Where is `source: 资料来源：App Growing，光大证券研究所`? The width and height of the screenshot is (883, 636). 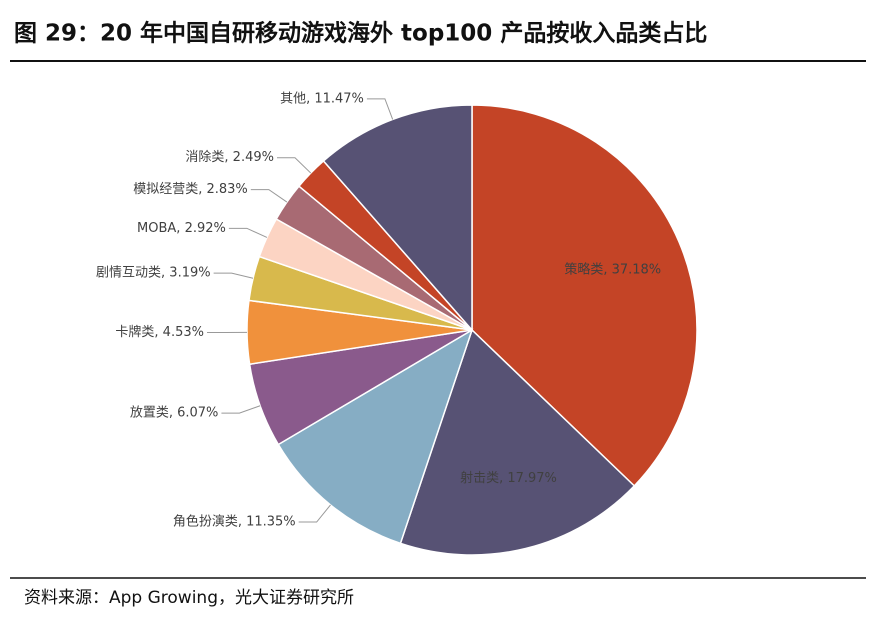
source: 资料来源：App Growing，光大证券研究所 is located at coordinates (189, 598).